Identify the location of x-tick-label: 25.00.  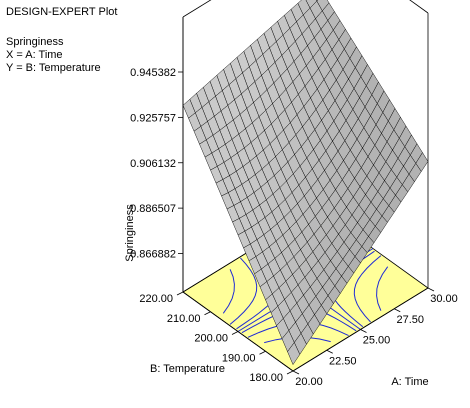
(377, 341).